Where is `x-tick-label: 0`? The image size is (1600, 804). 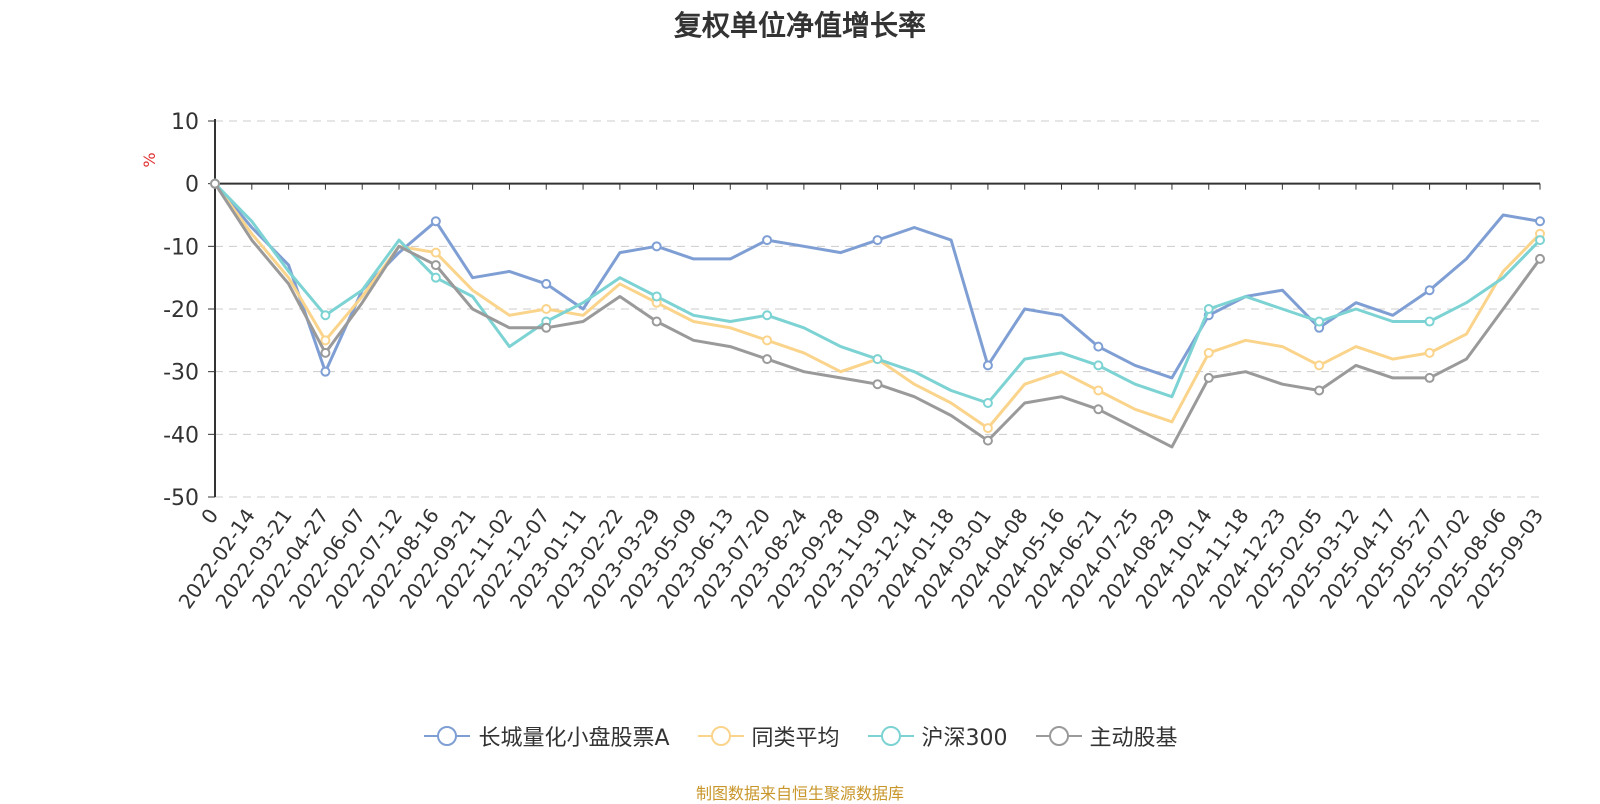
x-tick-label: 0 is located at coordinates (209, 516).